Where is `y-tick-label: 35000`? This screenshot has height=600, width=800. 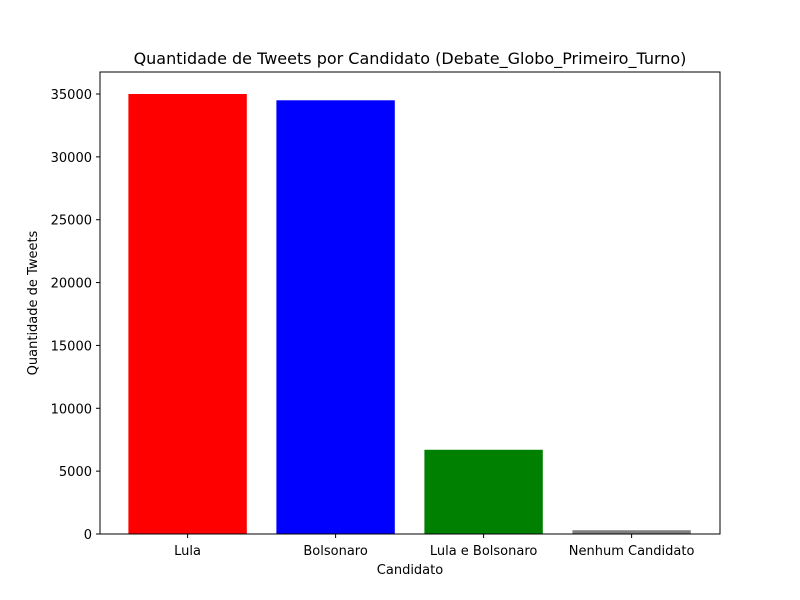
y-tick-label: 35000 is located at coordinates (71, 95).